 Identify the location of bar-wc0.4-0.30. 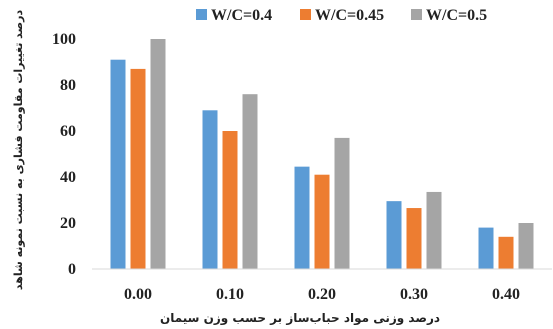
(394, 235).